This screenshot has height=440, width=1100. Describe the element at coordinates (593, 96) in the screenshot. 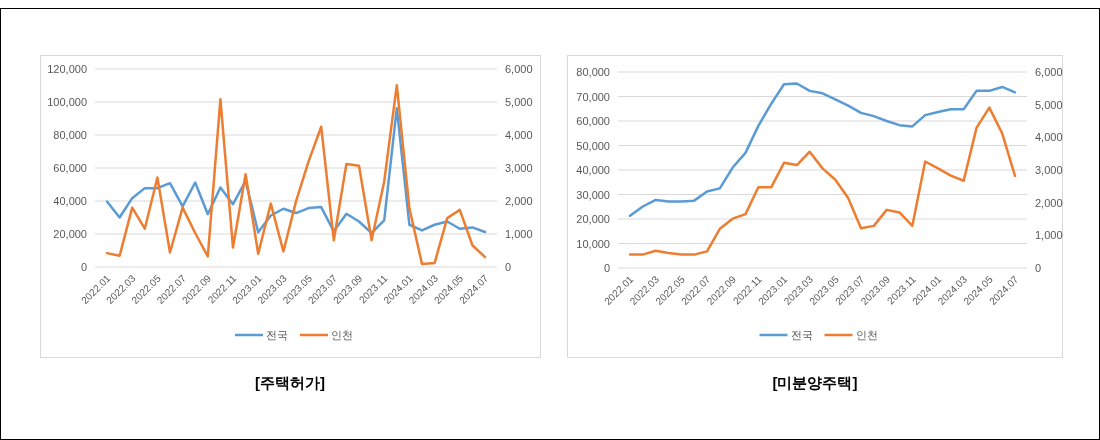

I see `y-tick-label: 70,000` at that location.